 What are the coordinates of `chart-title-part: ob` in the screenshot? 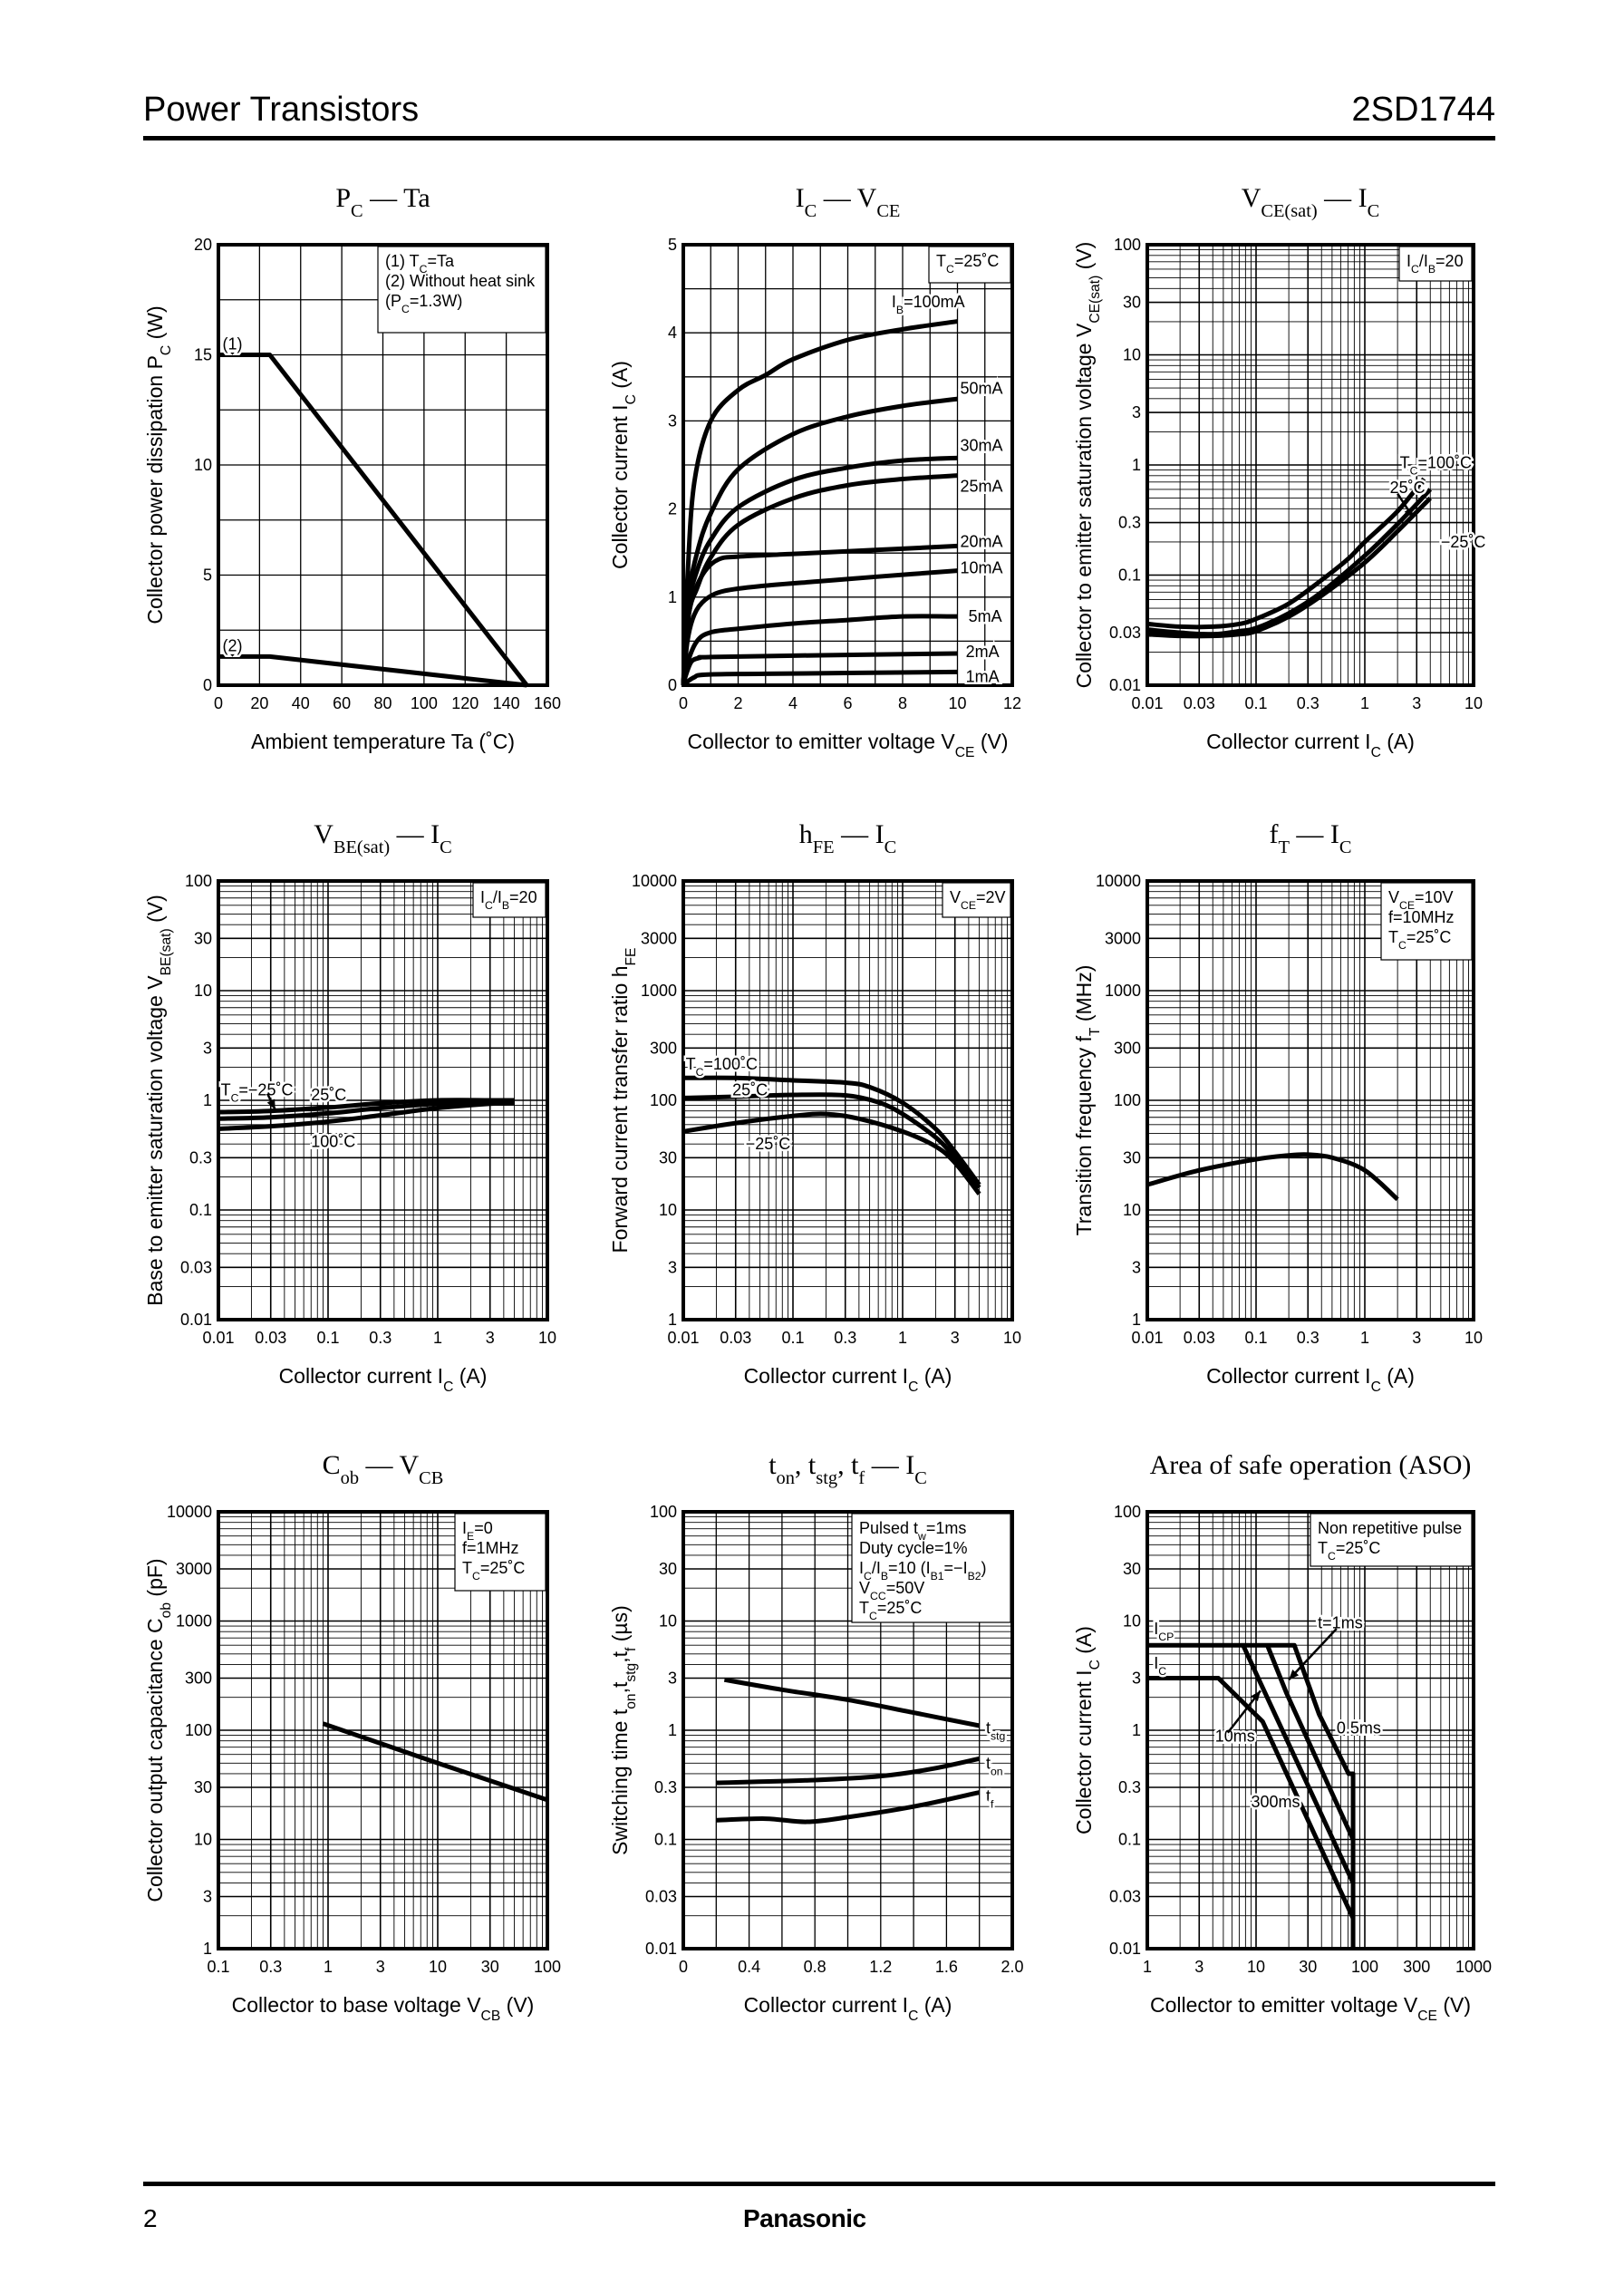 It's located at (350, 1478).